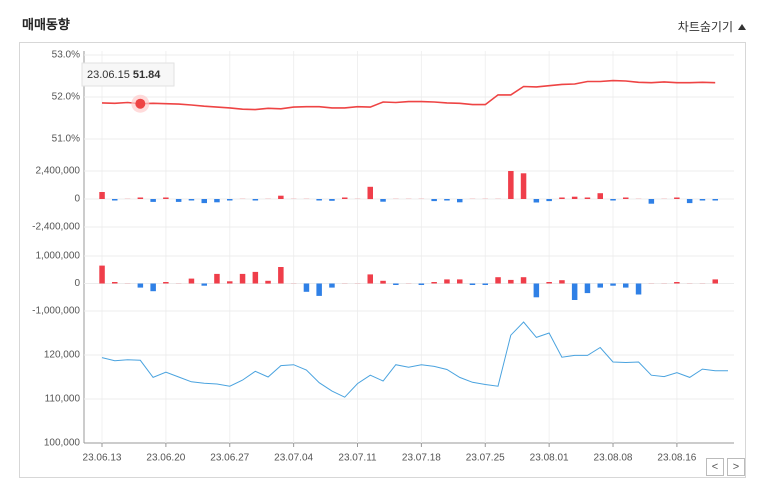  What do you see at coordinates (147, 75) in the screenshot?
I see `tooltip-value: 51.84` at bounding box center [147, 75].